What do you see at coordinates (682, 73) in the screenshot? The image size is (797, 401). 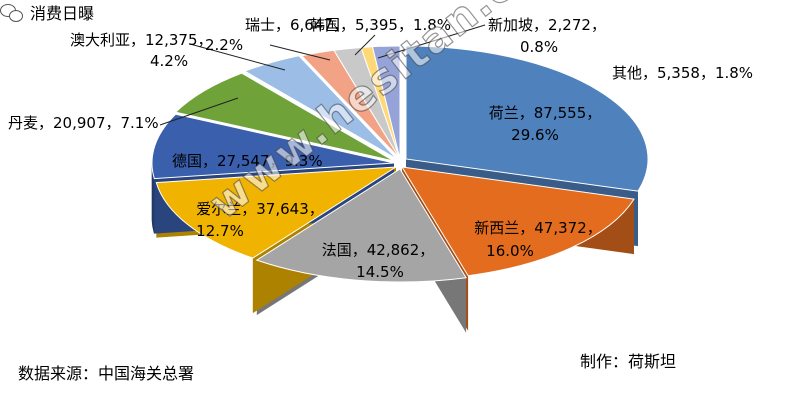 I see `slice-label-11: 其他，5,358，1.8%` at bounding box center [682, 73].